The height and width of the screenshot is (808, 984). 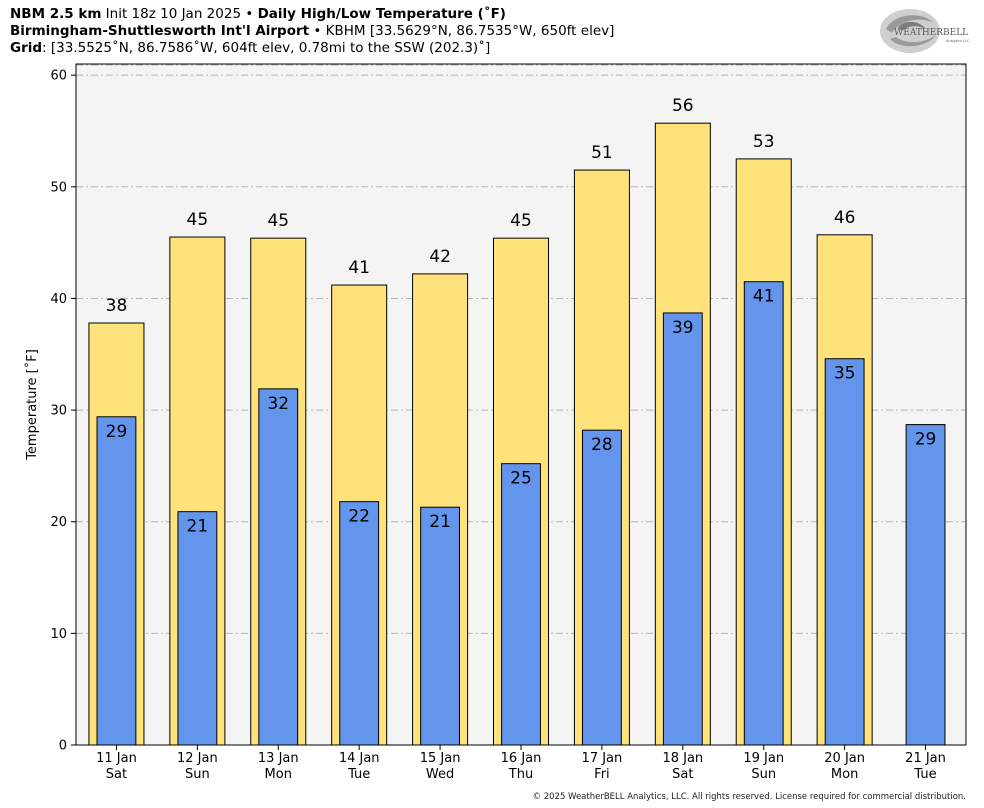 What do you see at coordinates (440, 774) in the screenshot?
I see `x-tick-day: Wed` at bounding box center [440, 774].